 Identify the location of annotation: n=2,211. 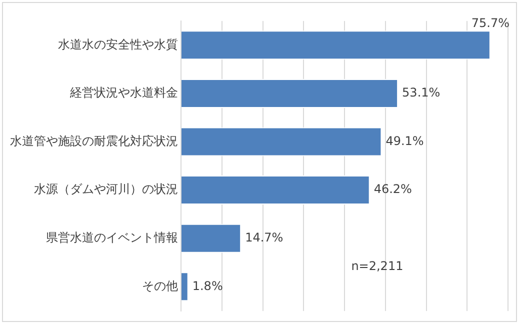
(377, 265).